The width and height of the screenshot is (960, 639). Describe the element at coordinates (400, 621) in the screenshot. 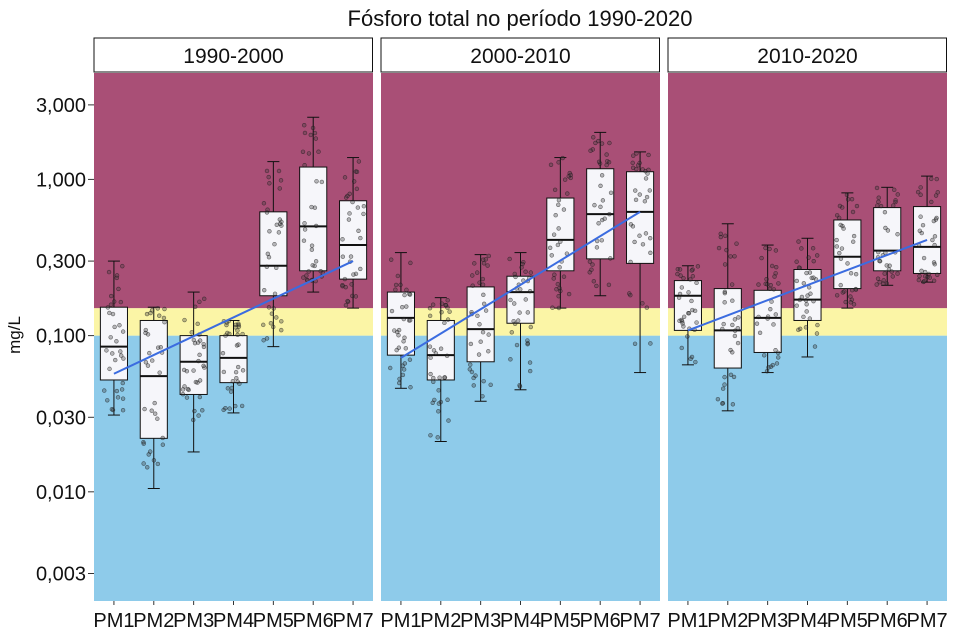

I see `x-tick-label: PM1` at that location.